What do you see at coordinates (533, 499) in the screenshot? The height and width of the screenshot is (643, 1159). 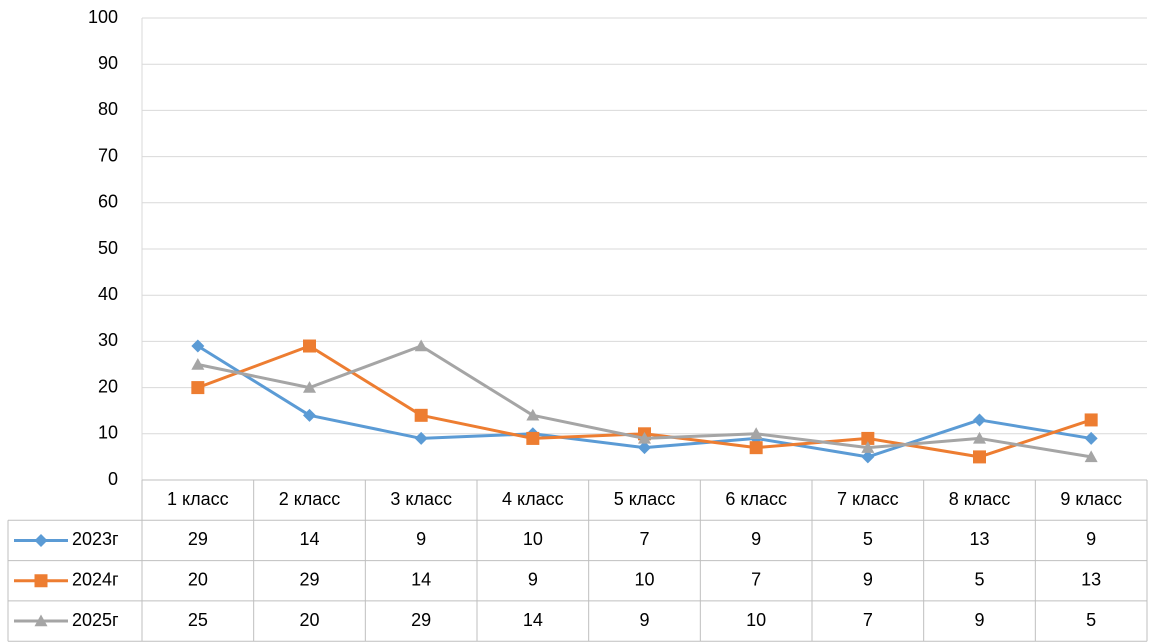 I see `x-tick-label: 4 класс` at bounding box center [533, 499].